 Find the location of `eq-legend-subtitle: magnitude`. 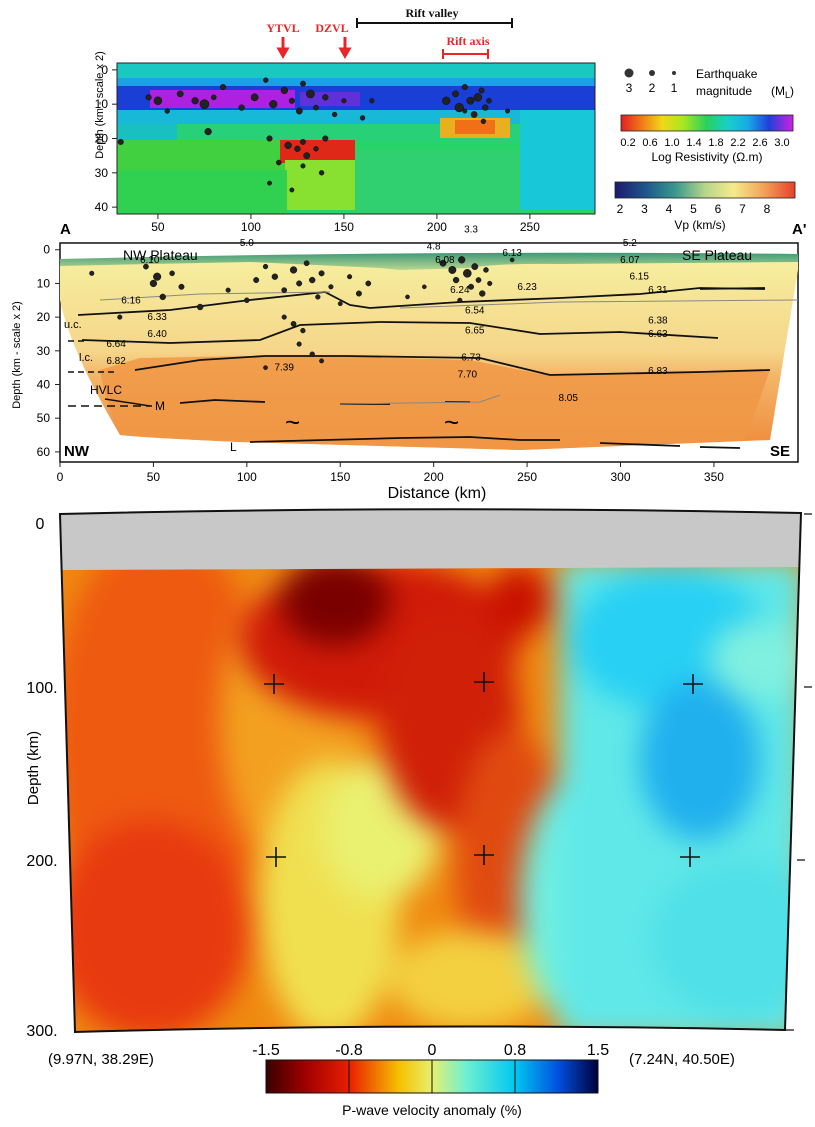

eq-legend-subtitle: magnitude is located at coordinates (724, 91).